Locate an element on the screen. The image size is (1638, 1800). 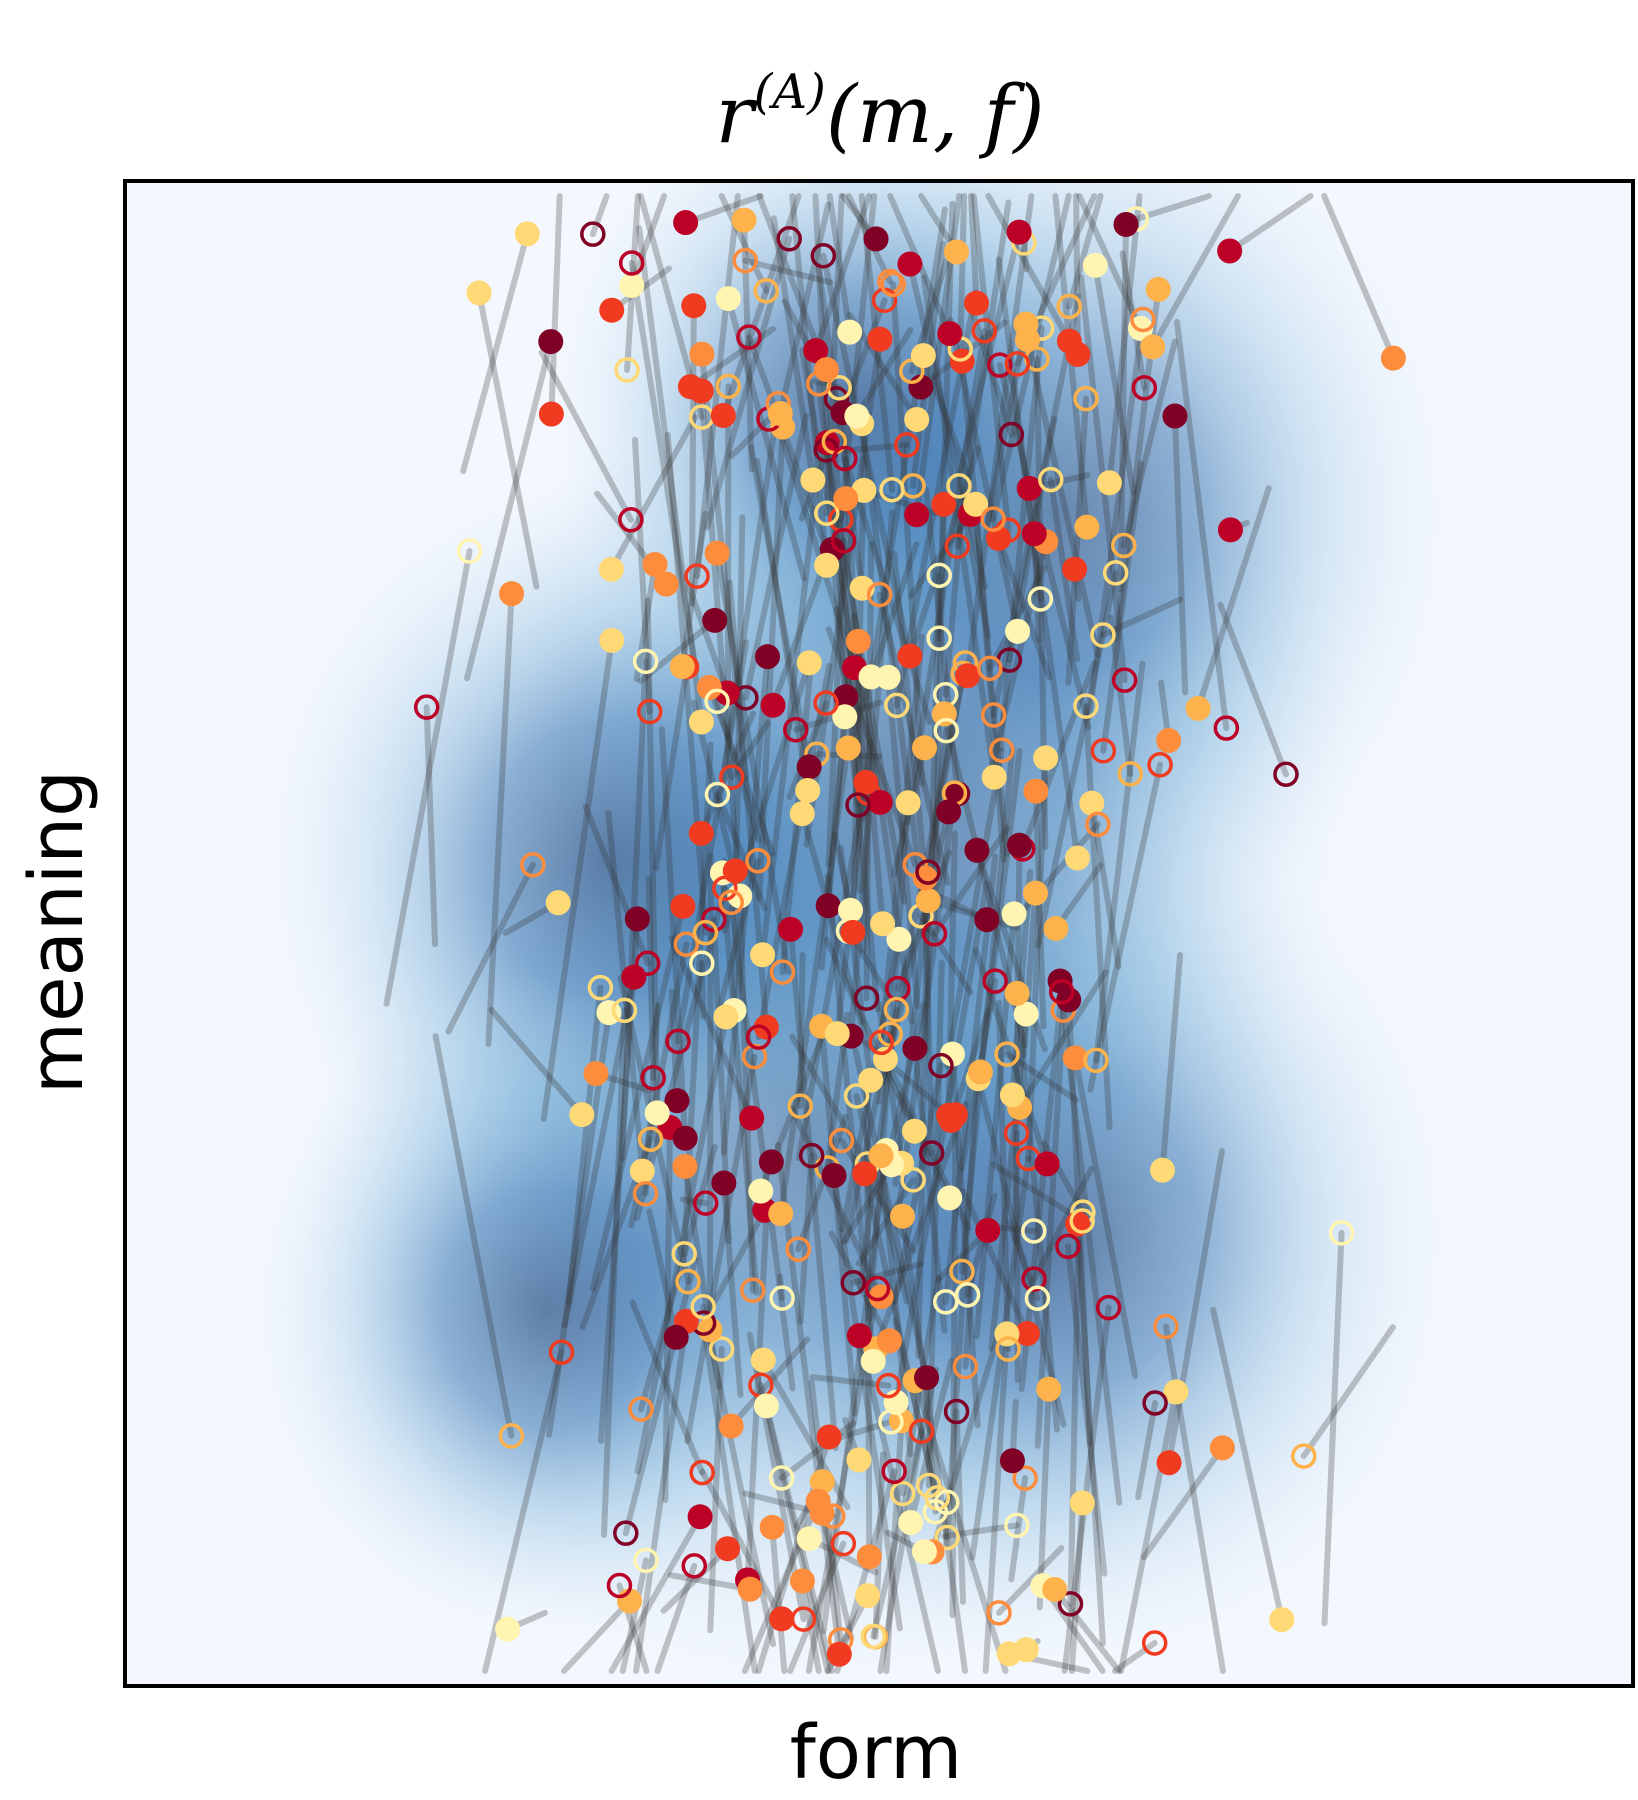
x-axis-label: form is located at coordinates (876, 1753).